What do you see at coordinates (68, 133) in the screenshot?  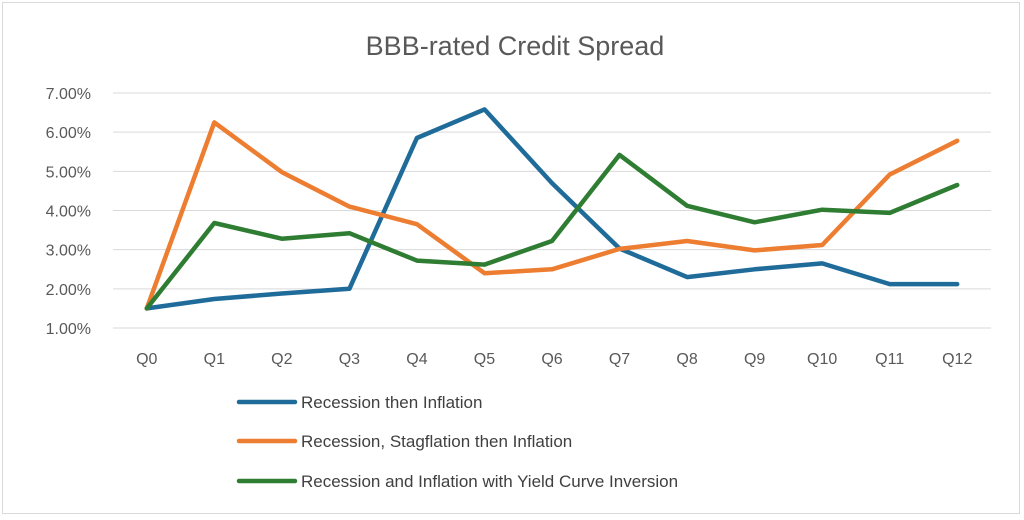 I see `y-tick-label: 6.00%` at bounding box center [68, 133].